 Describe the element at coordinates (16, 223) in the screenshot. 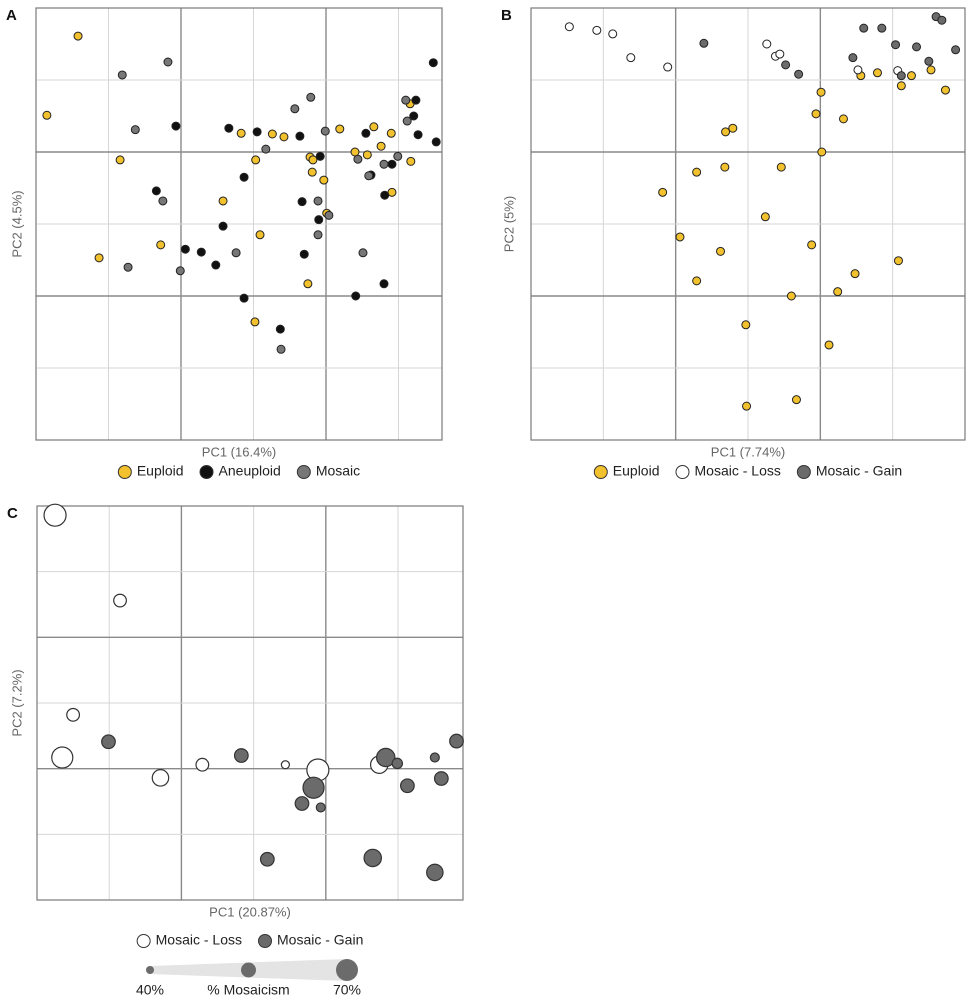

I see `y-axis-label: PC2 (4.5%)` at that location.